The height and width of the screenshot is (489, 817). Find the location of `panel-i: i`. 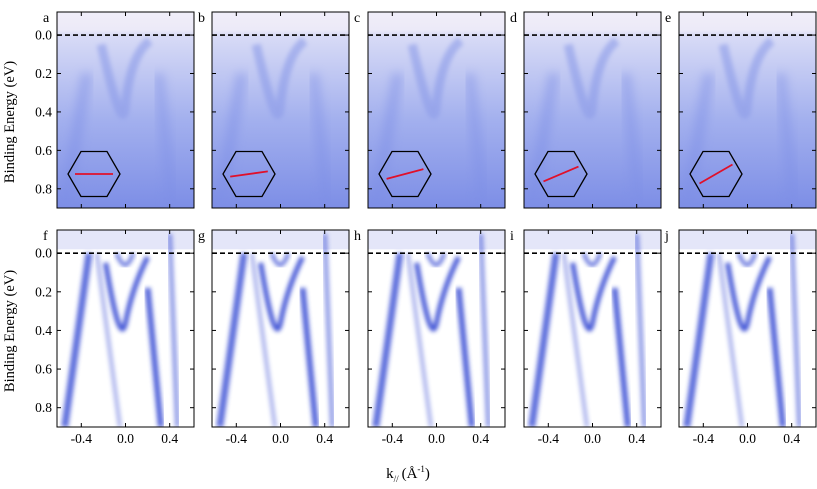

panel-i: i is located at coordinates (586, 328).